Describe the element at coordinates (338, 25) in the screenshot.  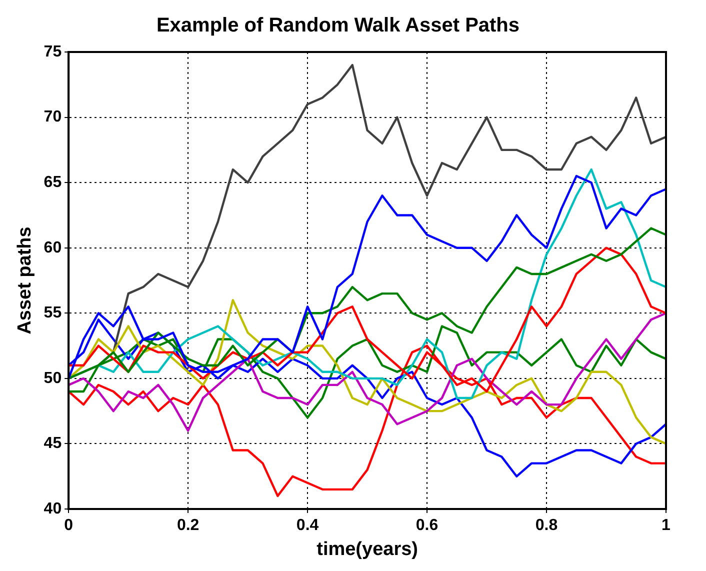
I see `chart-title: Example of Random Walk Asset Paths` at that location.